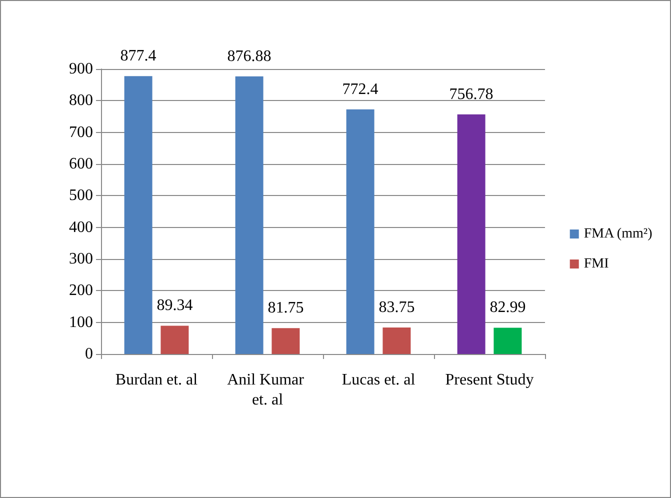 This screenshot has width=671, height=498. Describe the element at coordinates (156, 380) in the screenshot. I see `x-tick-label: Burdan et. al` at that location.